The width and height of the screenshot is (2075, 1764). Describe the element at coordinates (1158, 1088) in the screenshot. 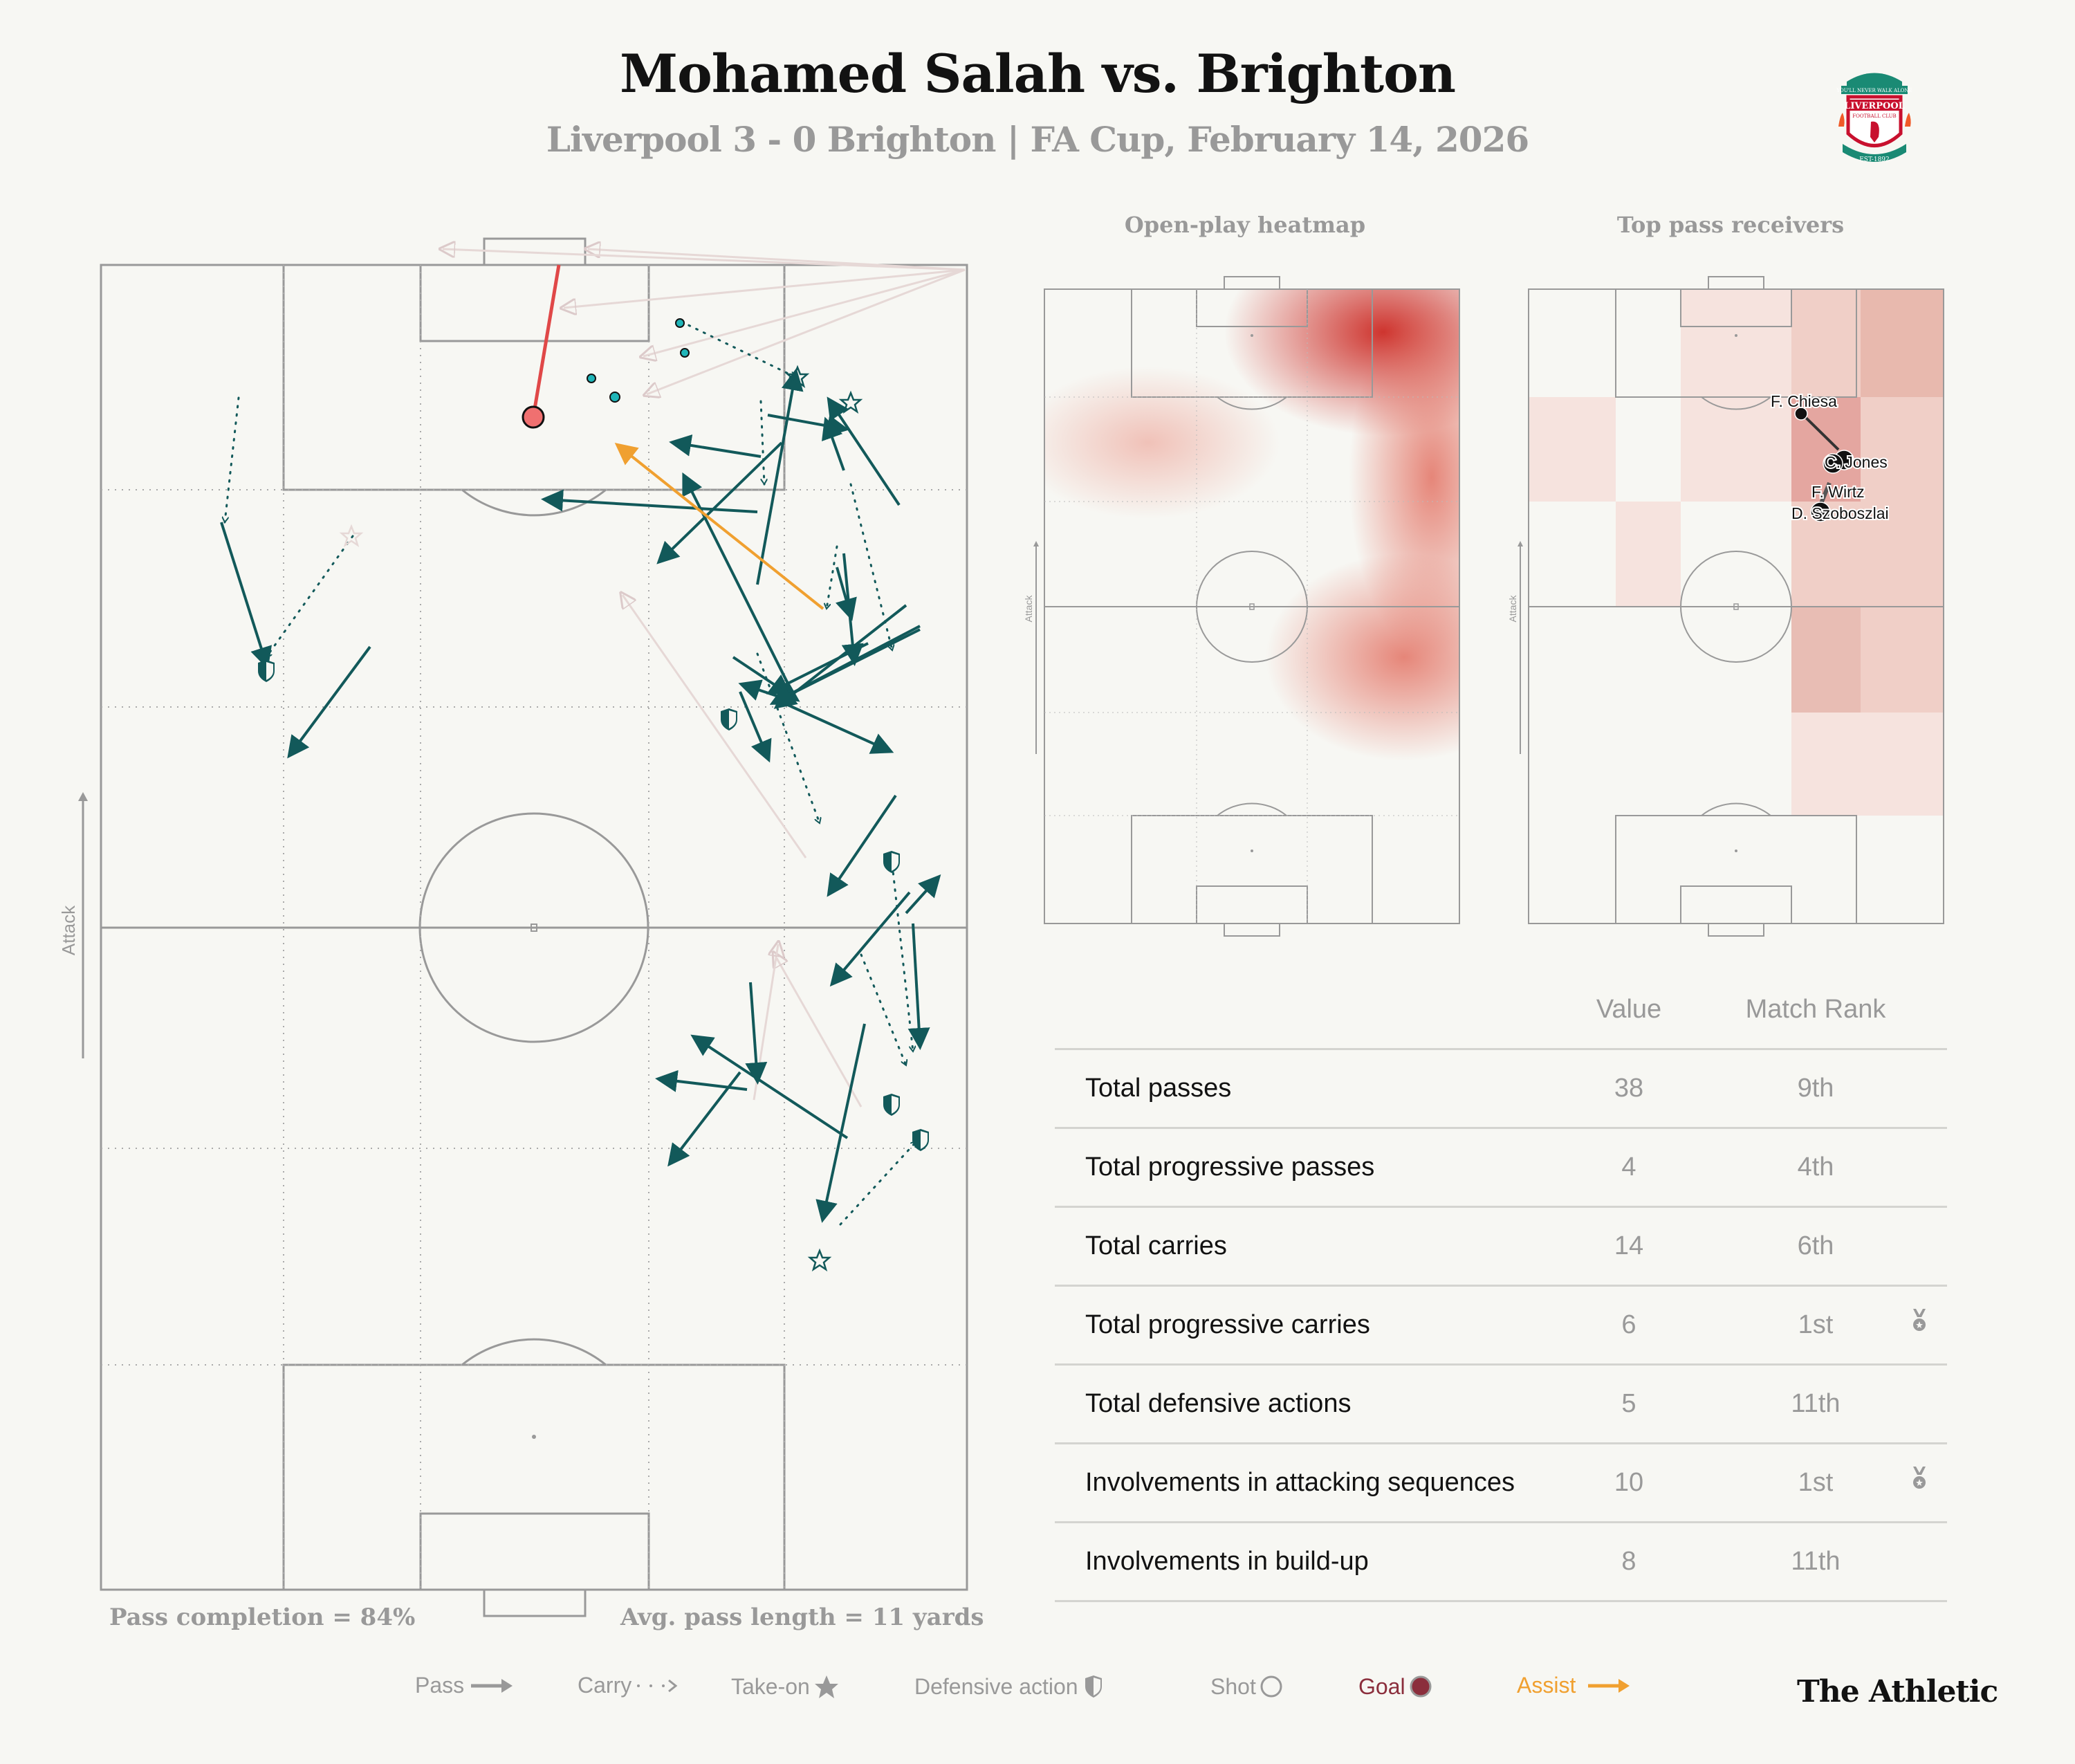

I see `stat-label: Total passes` at that location.